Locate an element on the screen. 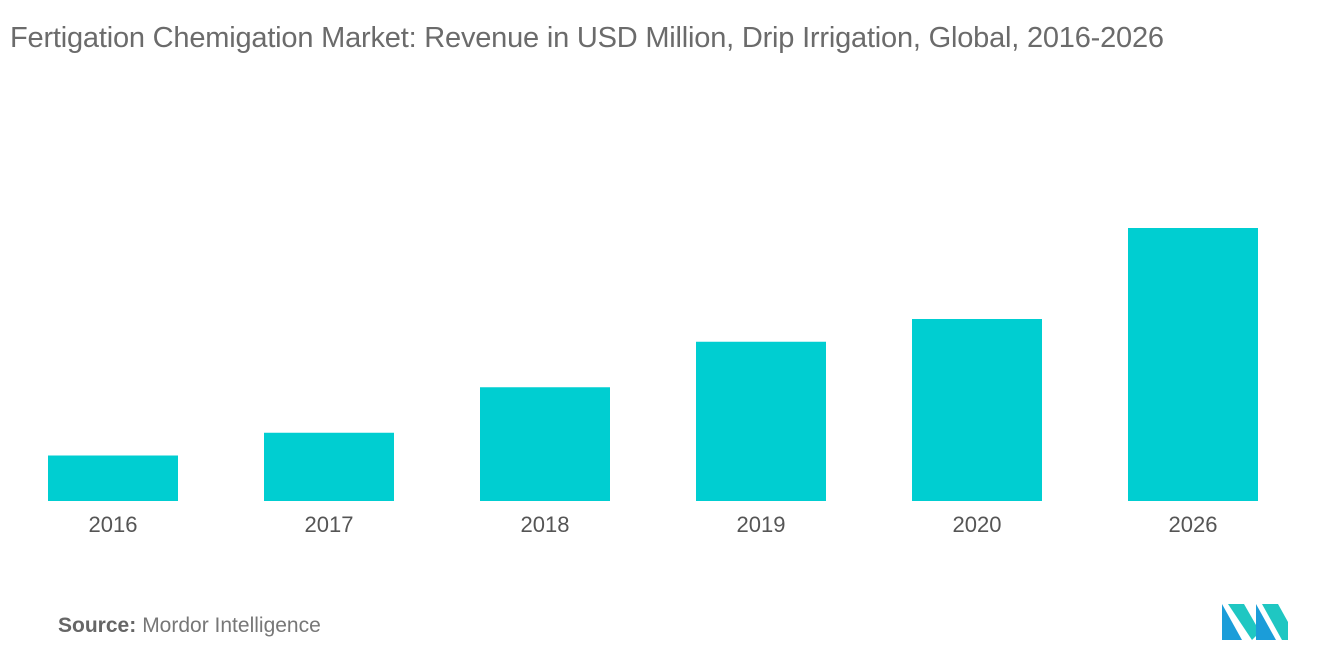 The height and width of the screenshot is (665, 1320). bar-2020 is located at coordinates (977, 410).